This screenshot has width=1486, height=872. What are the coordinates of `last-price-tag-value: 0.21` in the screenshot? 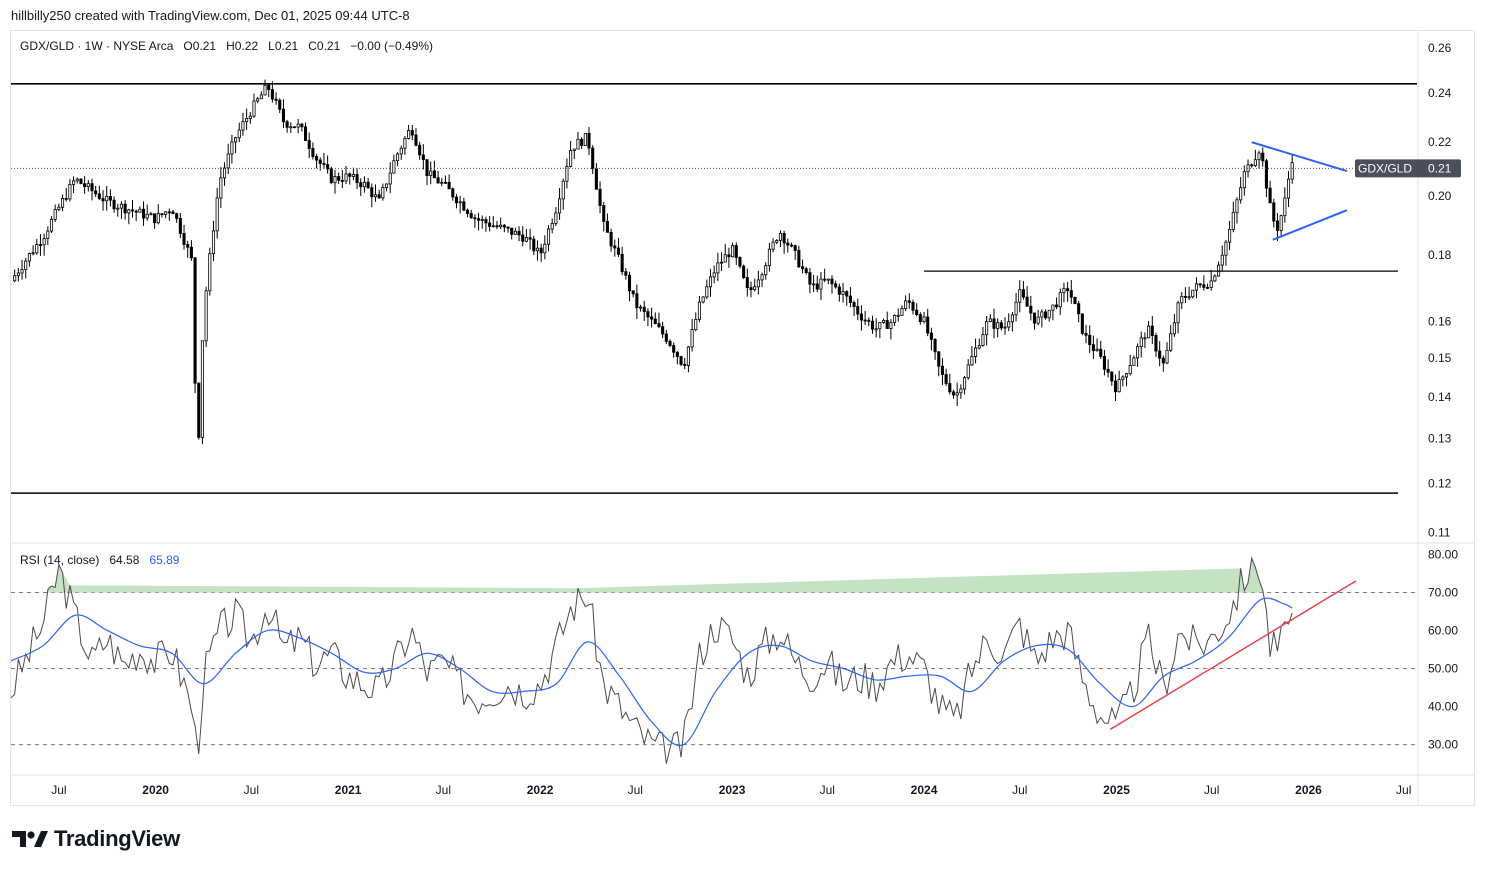 It's located at (1440, 168).